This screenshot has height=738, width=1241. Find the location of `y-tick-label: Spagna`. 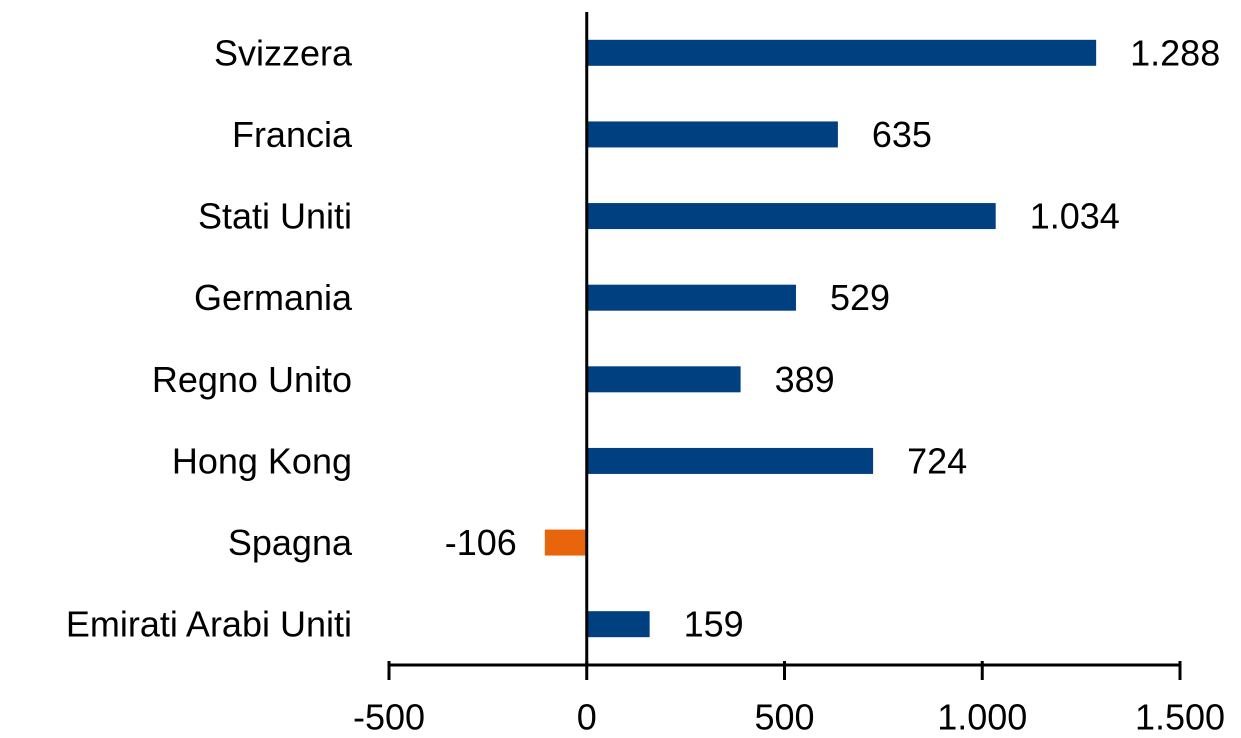

y-tick-label: Spagna is located at coordinates (290, 542).